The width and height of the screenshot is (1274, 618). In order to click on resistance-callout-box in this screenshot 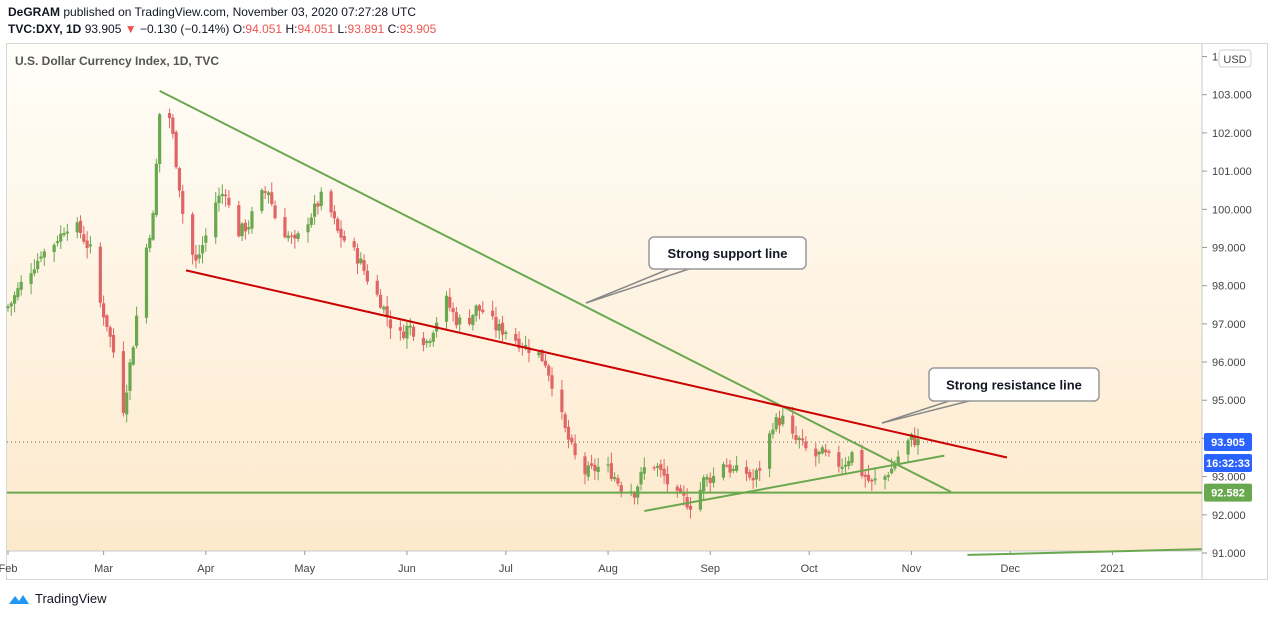, I will do `click(1014, 384)`.